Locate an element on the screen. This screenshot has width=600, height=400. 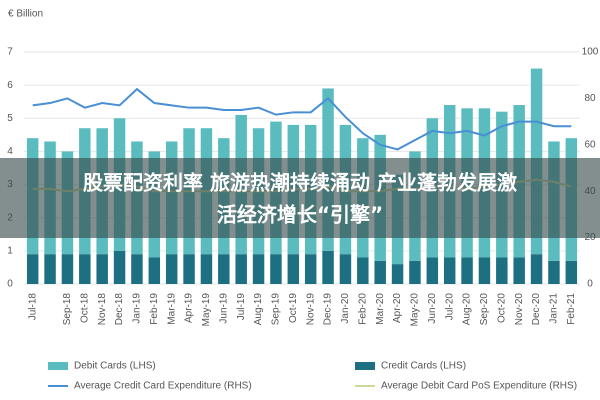
x-tick-label: Jan-21 is located at coordinates (554, 308).